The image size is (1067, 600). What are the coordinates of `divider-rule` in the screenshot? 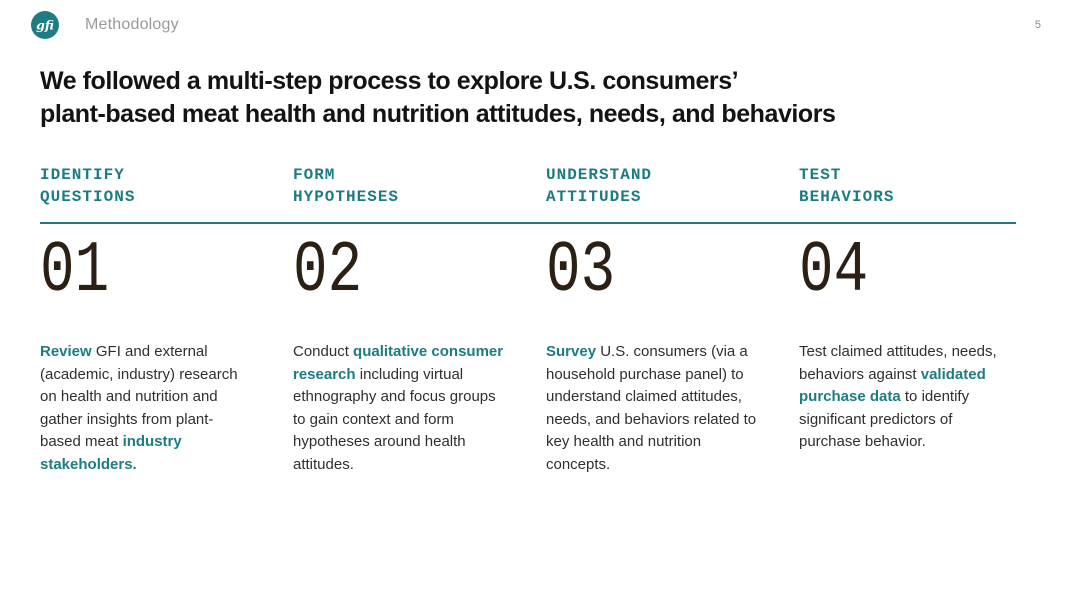 It's located at (528, 223).